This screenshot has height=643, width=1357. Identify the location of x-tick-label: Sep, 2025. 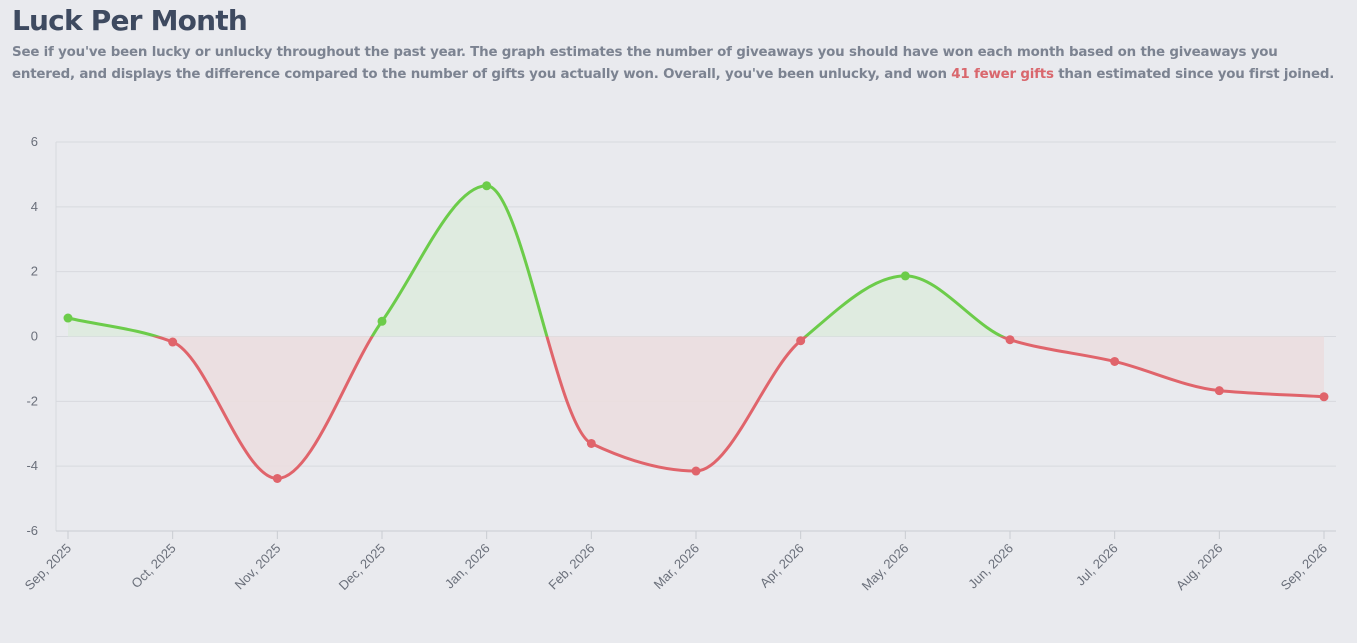
(48, 567).